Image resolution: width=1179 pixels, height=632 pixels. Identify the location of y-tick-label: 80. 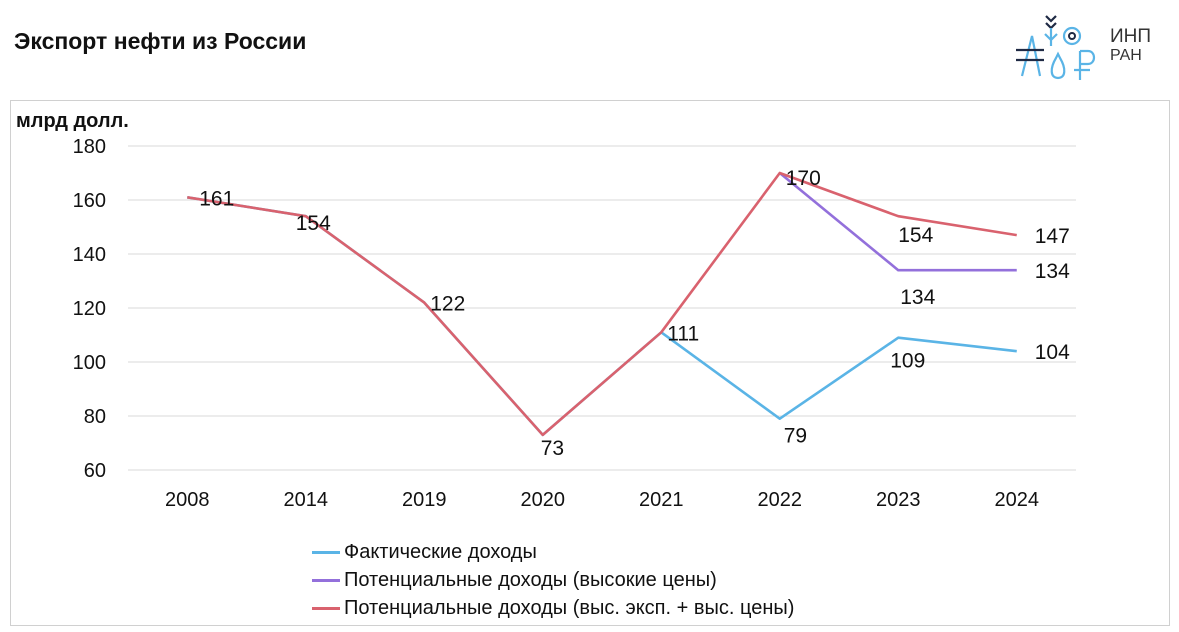
(95, 417).